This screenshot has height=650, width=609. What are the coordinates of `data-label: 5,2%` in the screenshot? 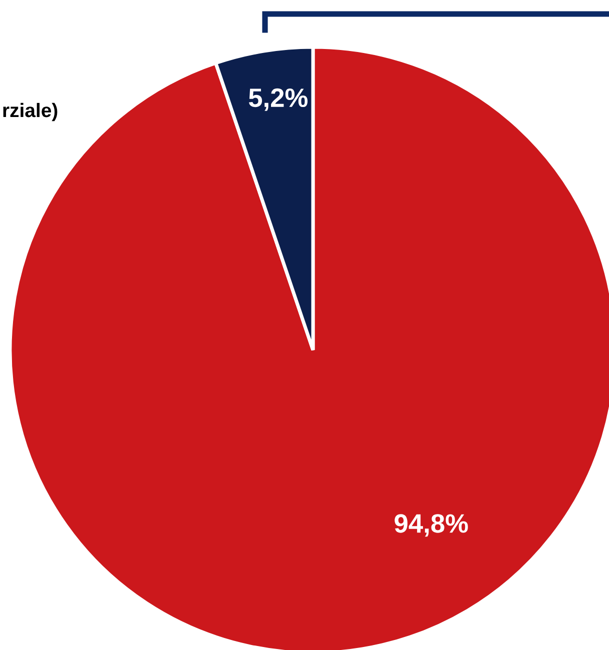 It's located at (278, 99).